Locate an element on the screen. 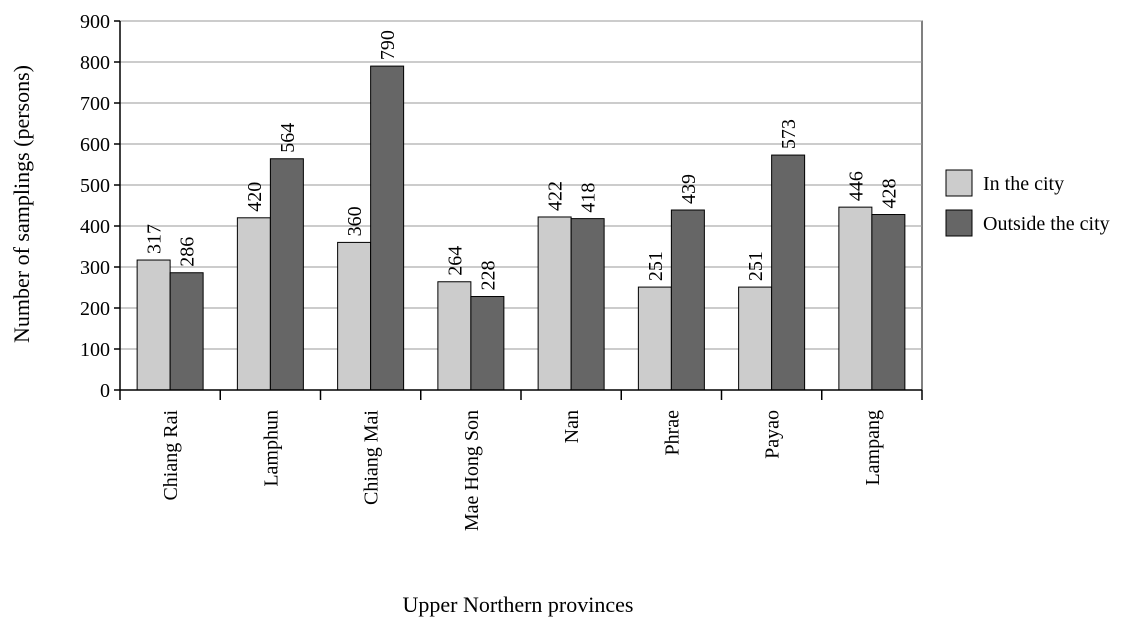 The image size is (1145, 629). data-label: 264 is located at coordinates (455, 261).